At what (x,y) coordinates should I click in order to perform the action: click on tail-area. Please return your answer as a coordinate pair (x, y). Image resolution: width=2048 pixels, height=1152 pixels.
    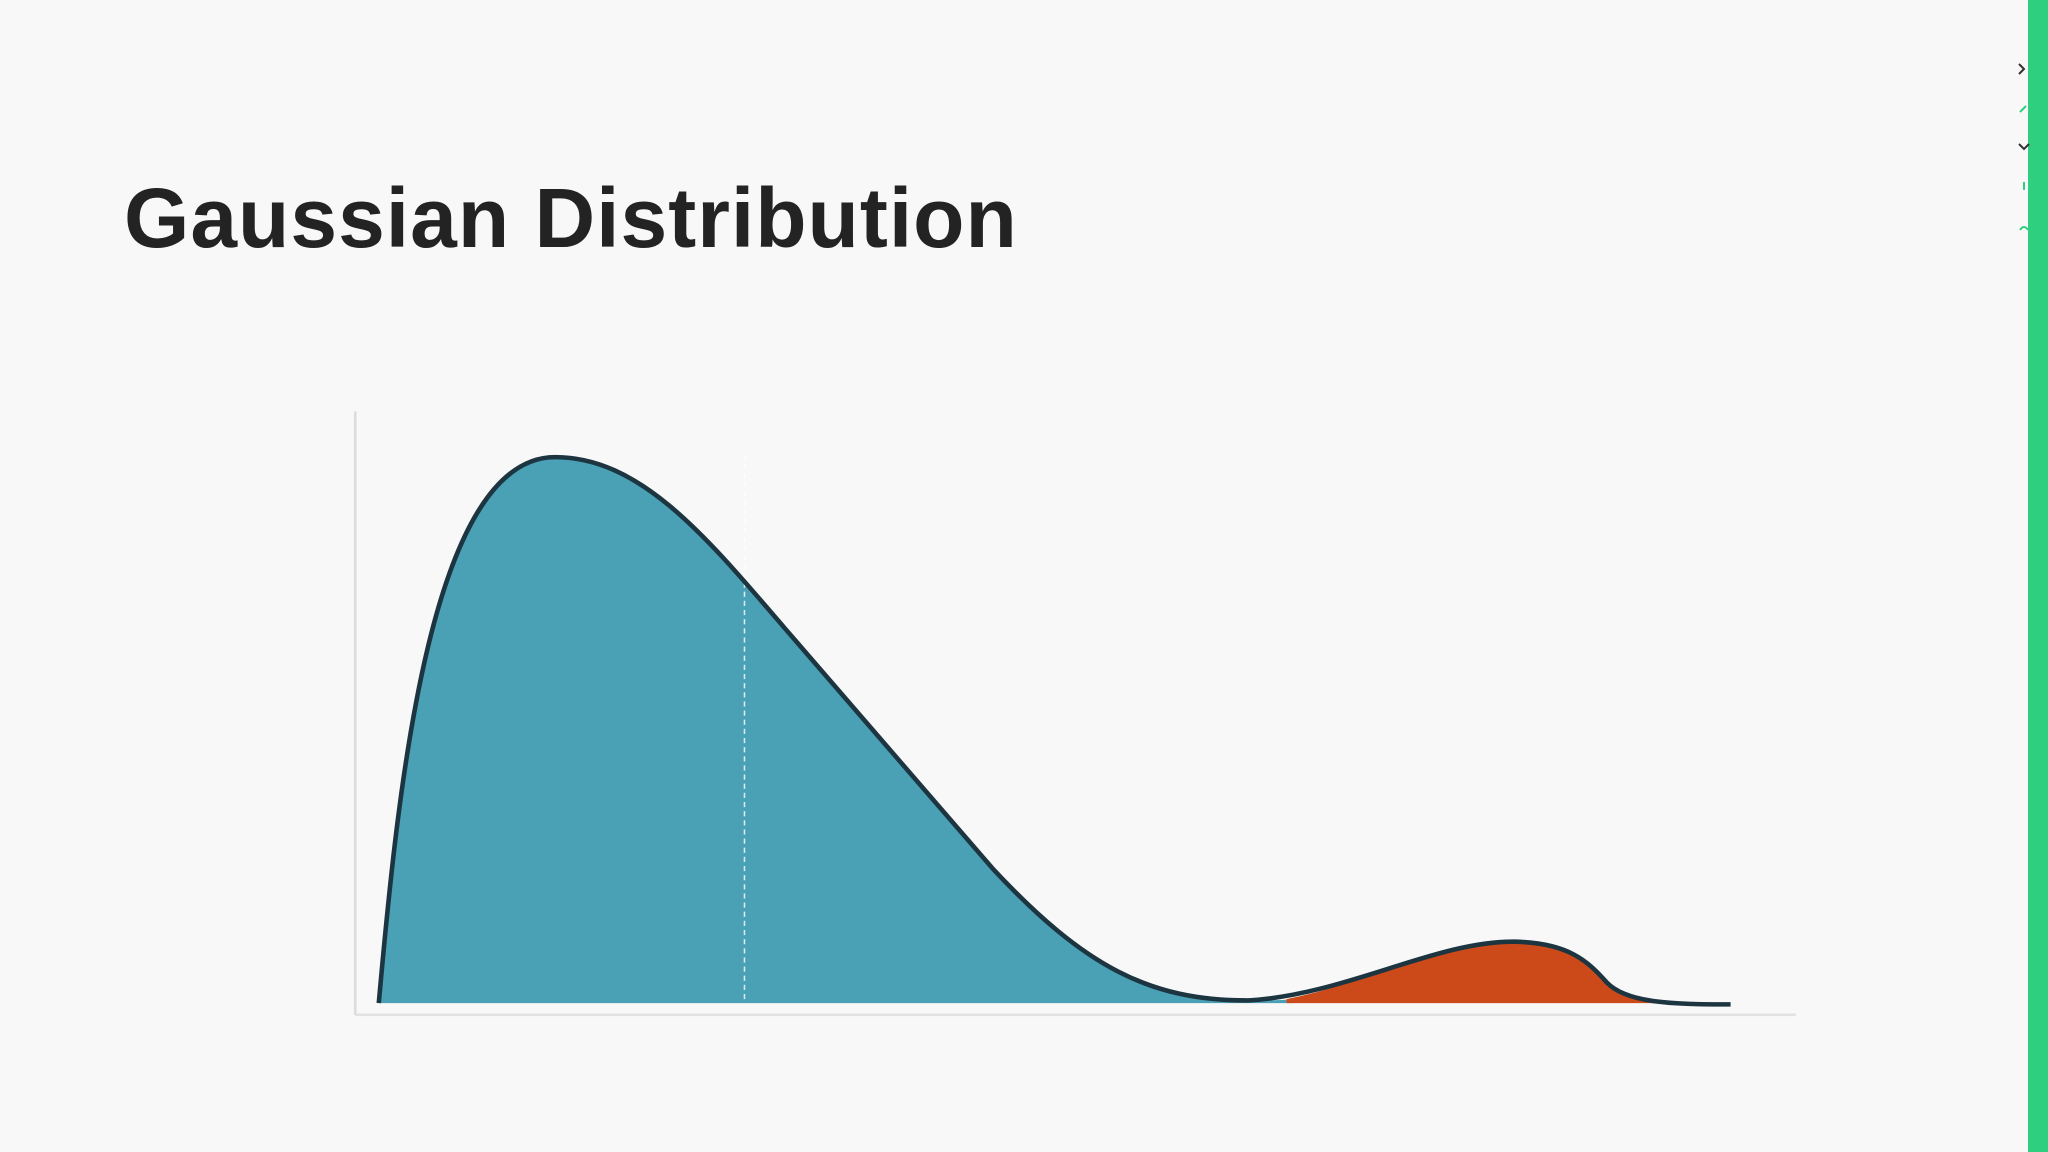
    Looking at the image, I should click on (1471, 972).